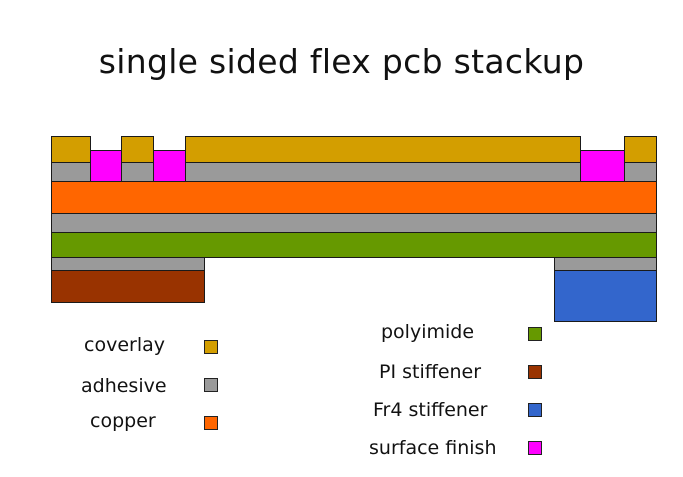  Describe the element at coordinates (354, 223) in the screenshot. I see `adhesive-layer` at that location.